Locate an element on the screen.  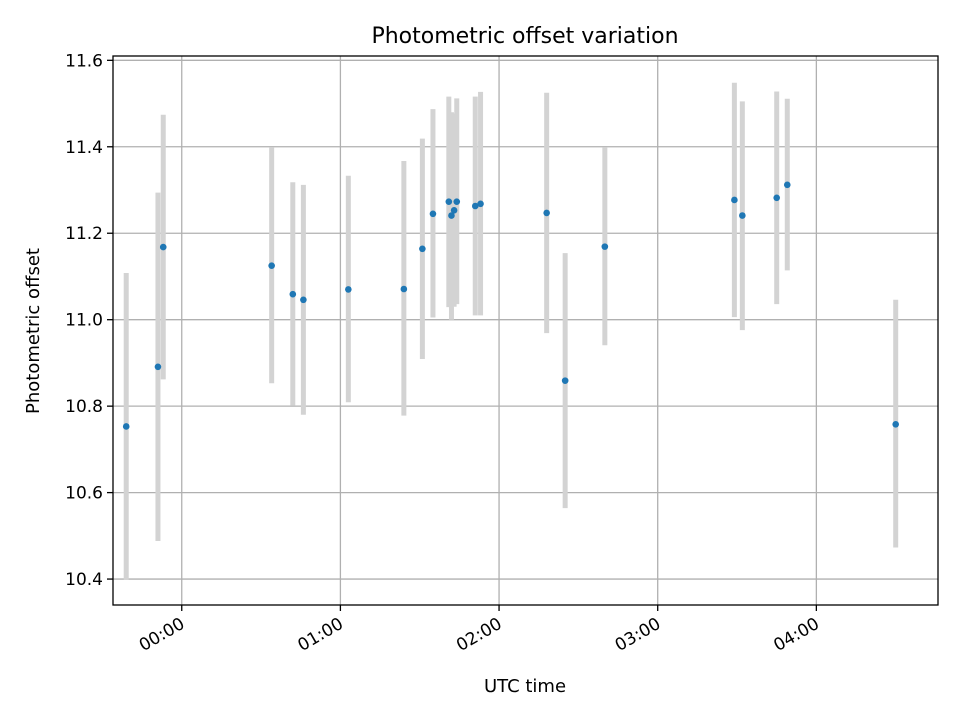
y-tick-label: 10.4 is located at coordinates (84, 580).